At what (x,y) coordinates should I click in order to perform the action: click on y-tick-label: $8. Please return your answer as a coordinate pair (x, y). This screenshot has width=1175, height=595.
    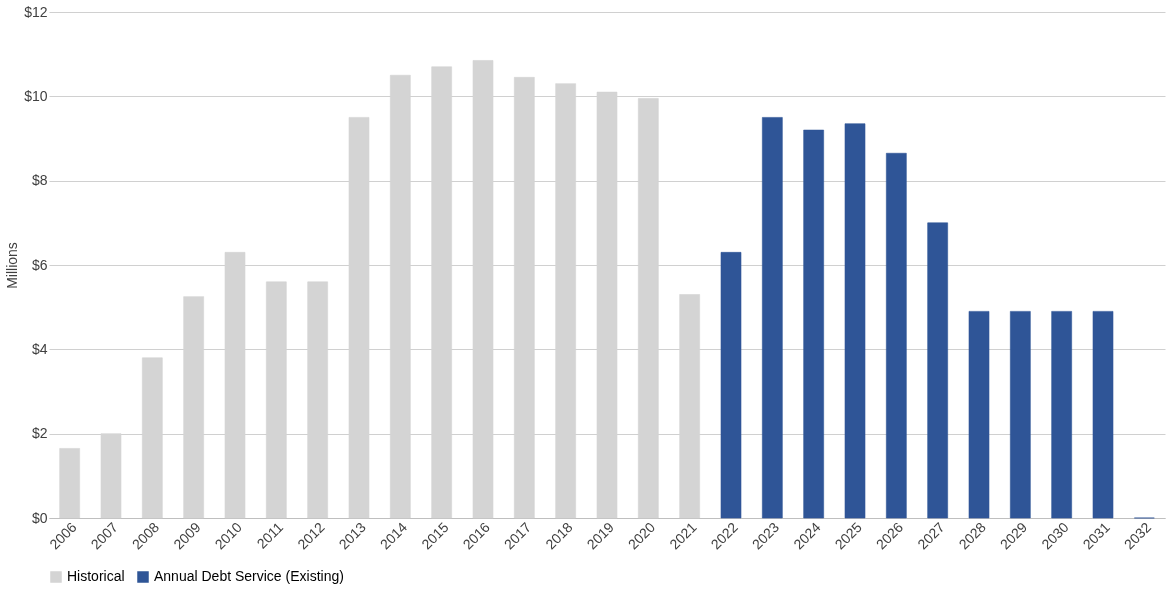
    Looking at the image, I should click on (39, 180).